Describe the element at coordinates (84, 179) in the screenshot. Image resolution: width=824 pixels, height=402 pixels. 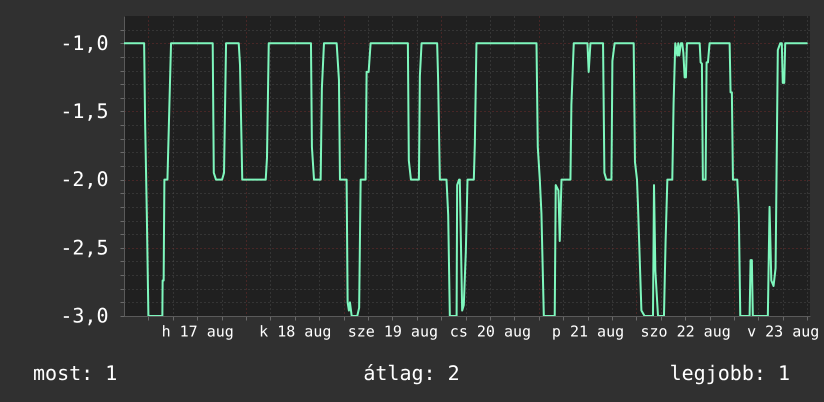
I see `y-tick-label: -2,0` at that location.